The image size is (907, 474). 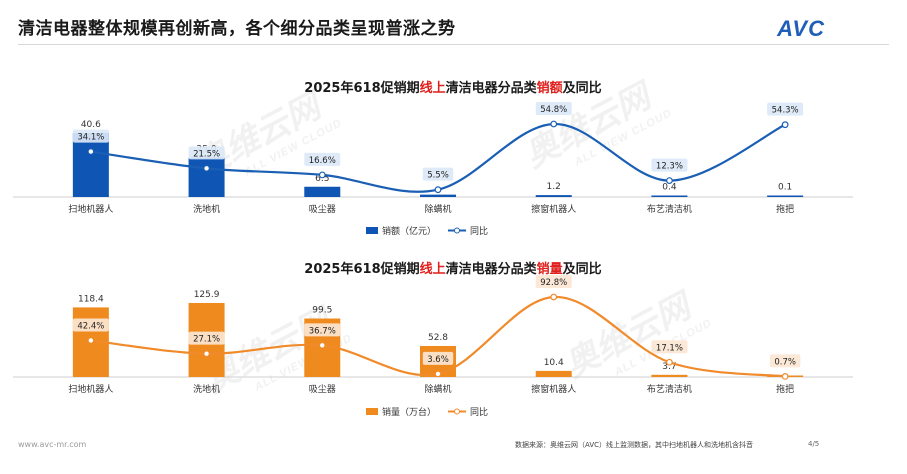 I want to click on bar-value-label: 99.5, so click(x=322, y=311).